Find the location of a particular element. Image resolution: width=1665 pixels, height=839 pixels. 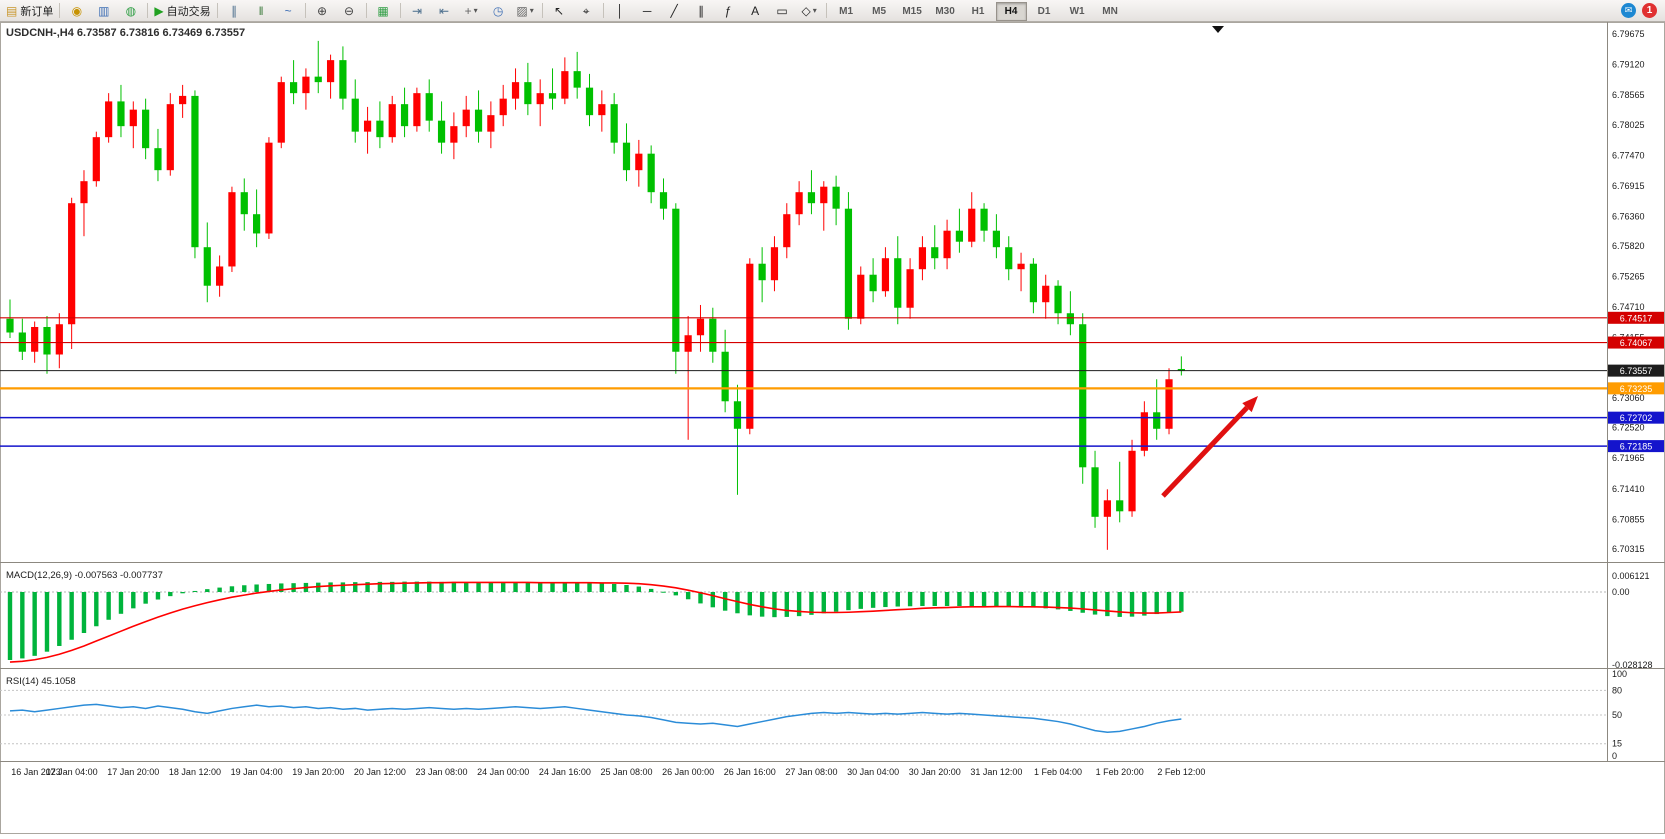

timeframe-w1: W1 is located at coordinates (1077, 11).